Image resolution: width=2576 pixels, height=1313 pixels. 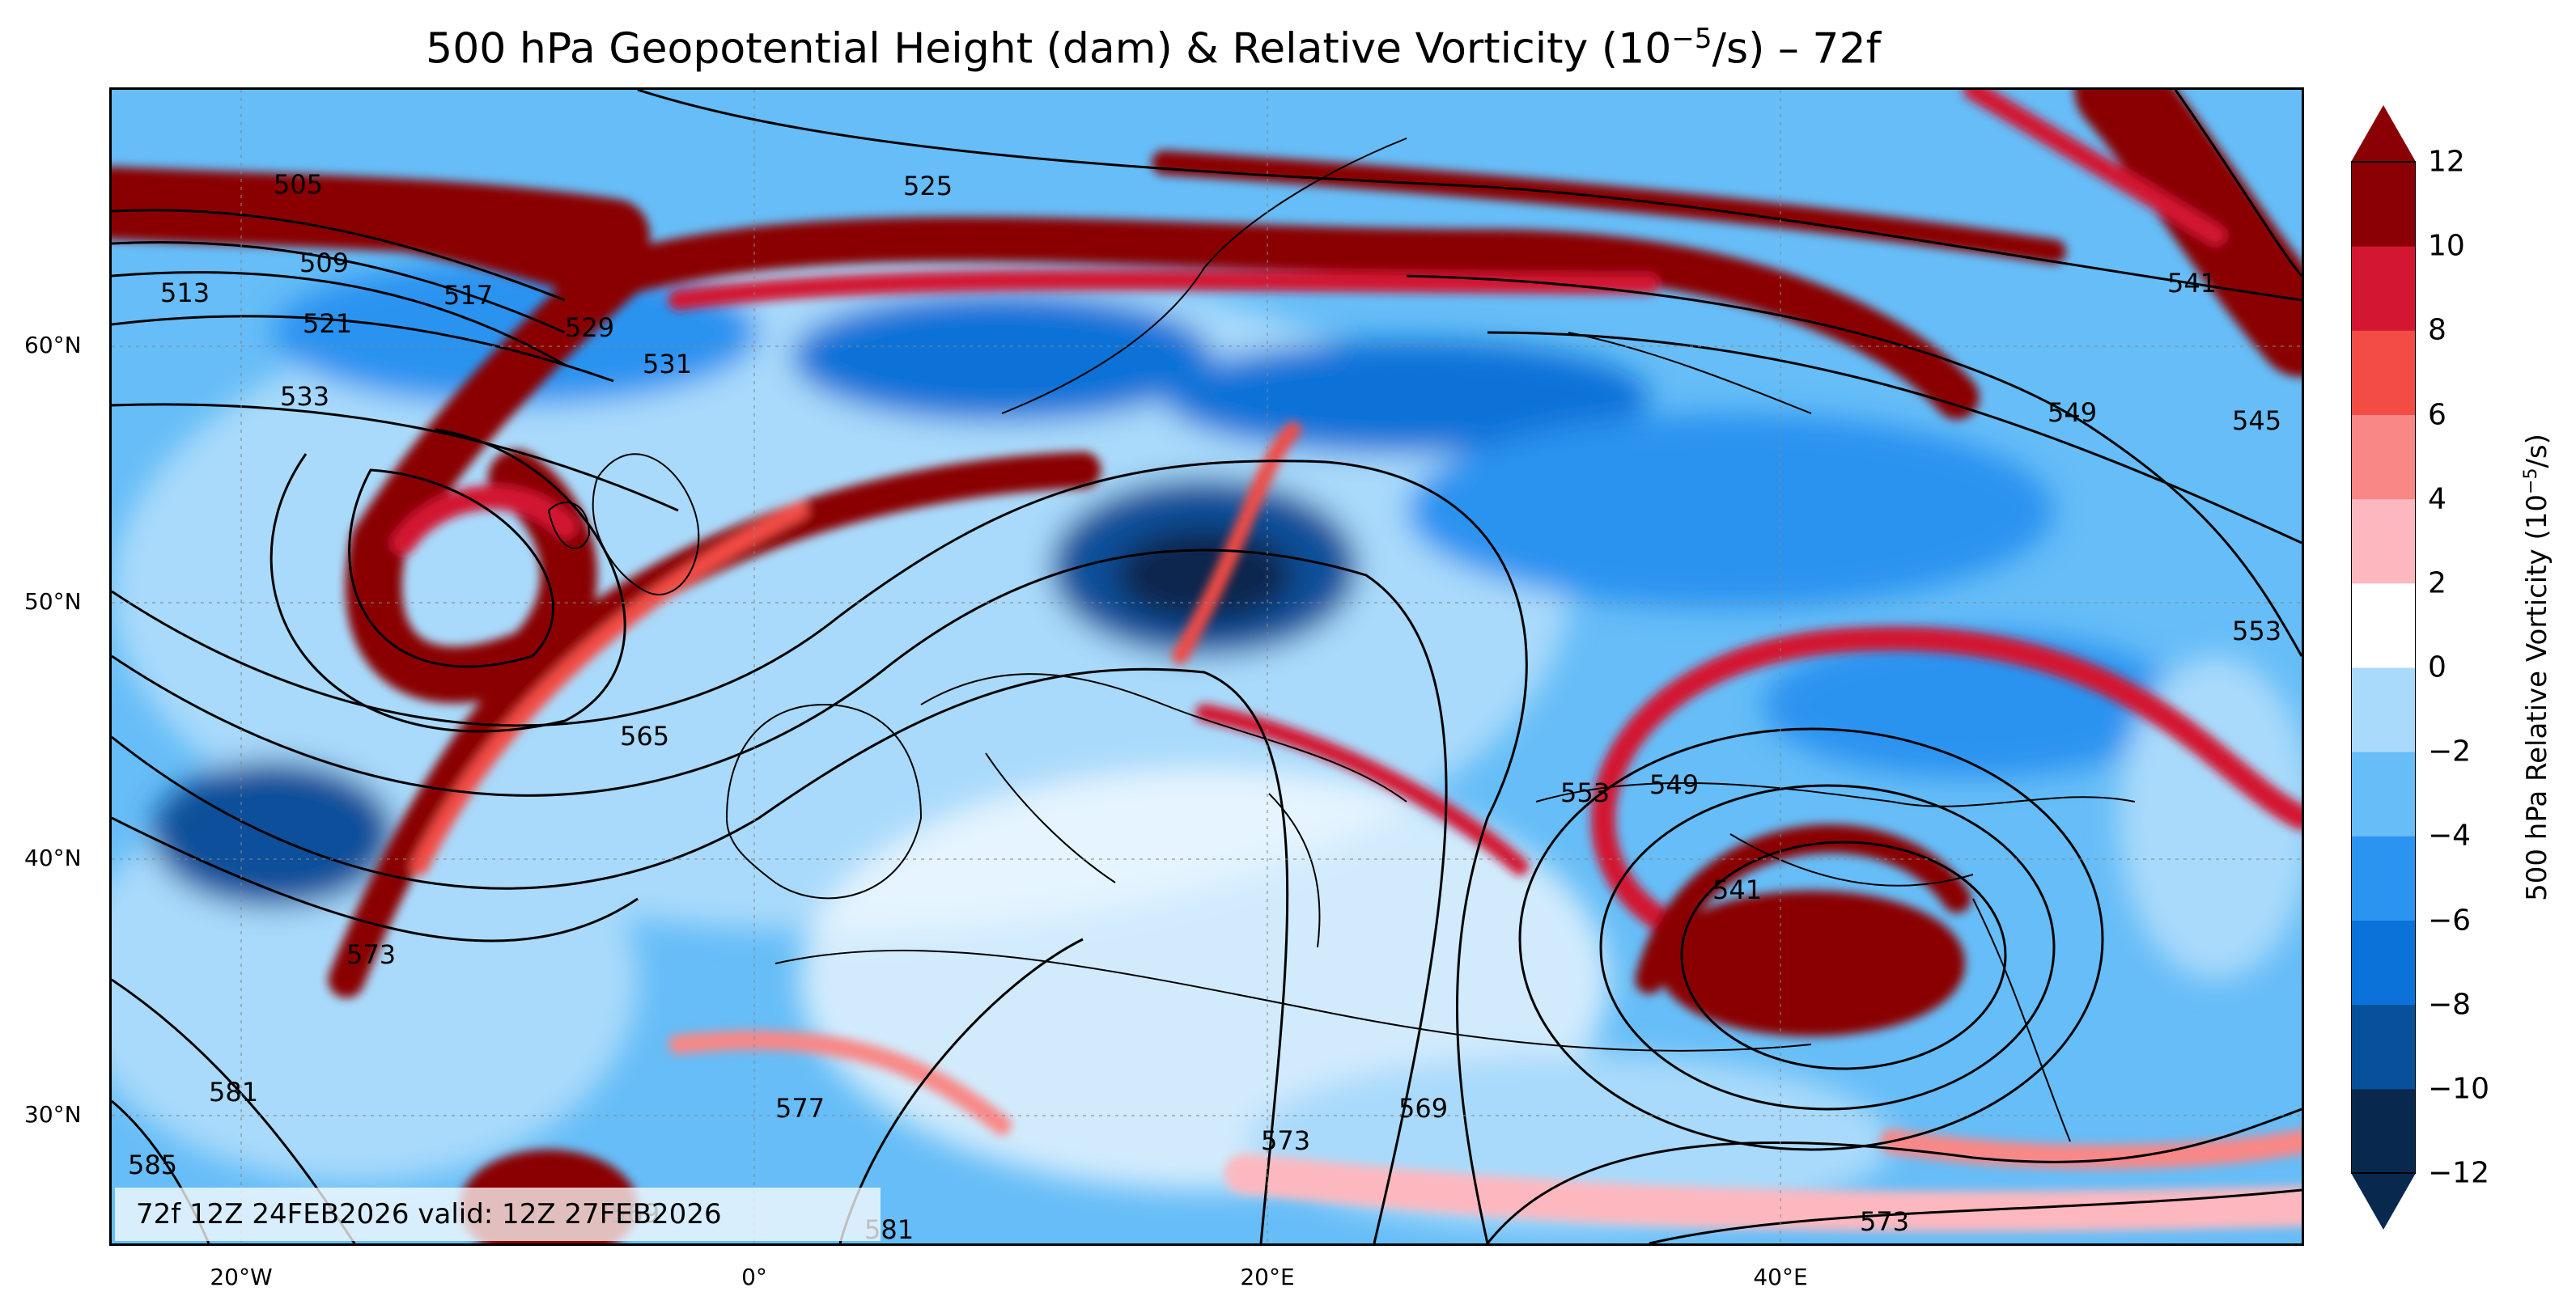 I want to click on colorbar-tick-label: 6, so click(x=2437, y=414).